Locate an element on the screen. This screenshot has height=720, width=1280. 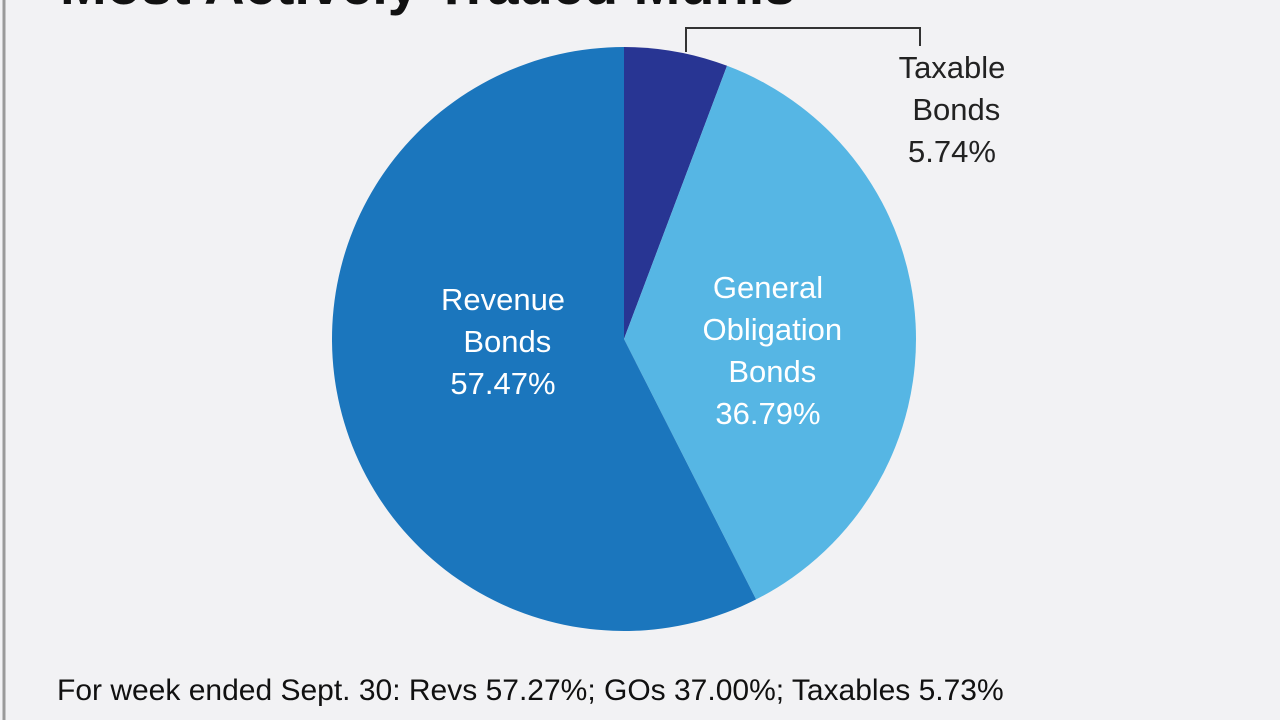
slice-label: Taxable Bonds is located at coordinates (952, 88).